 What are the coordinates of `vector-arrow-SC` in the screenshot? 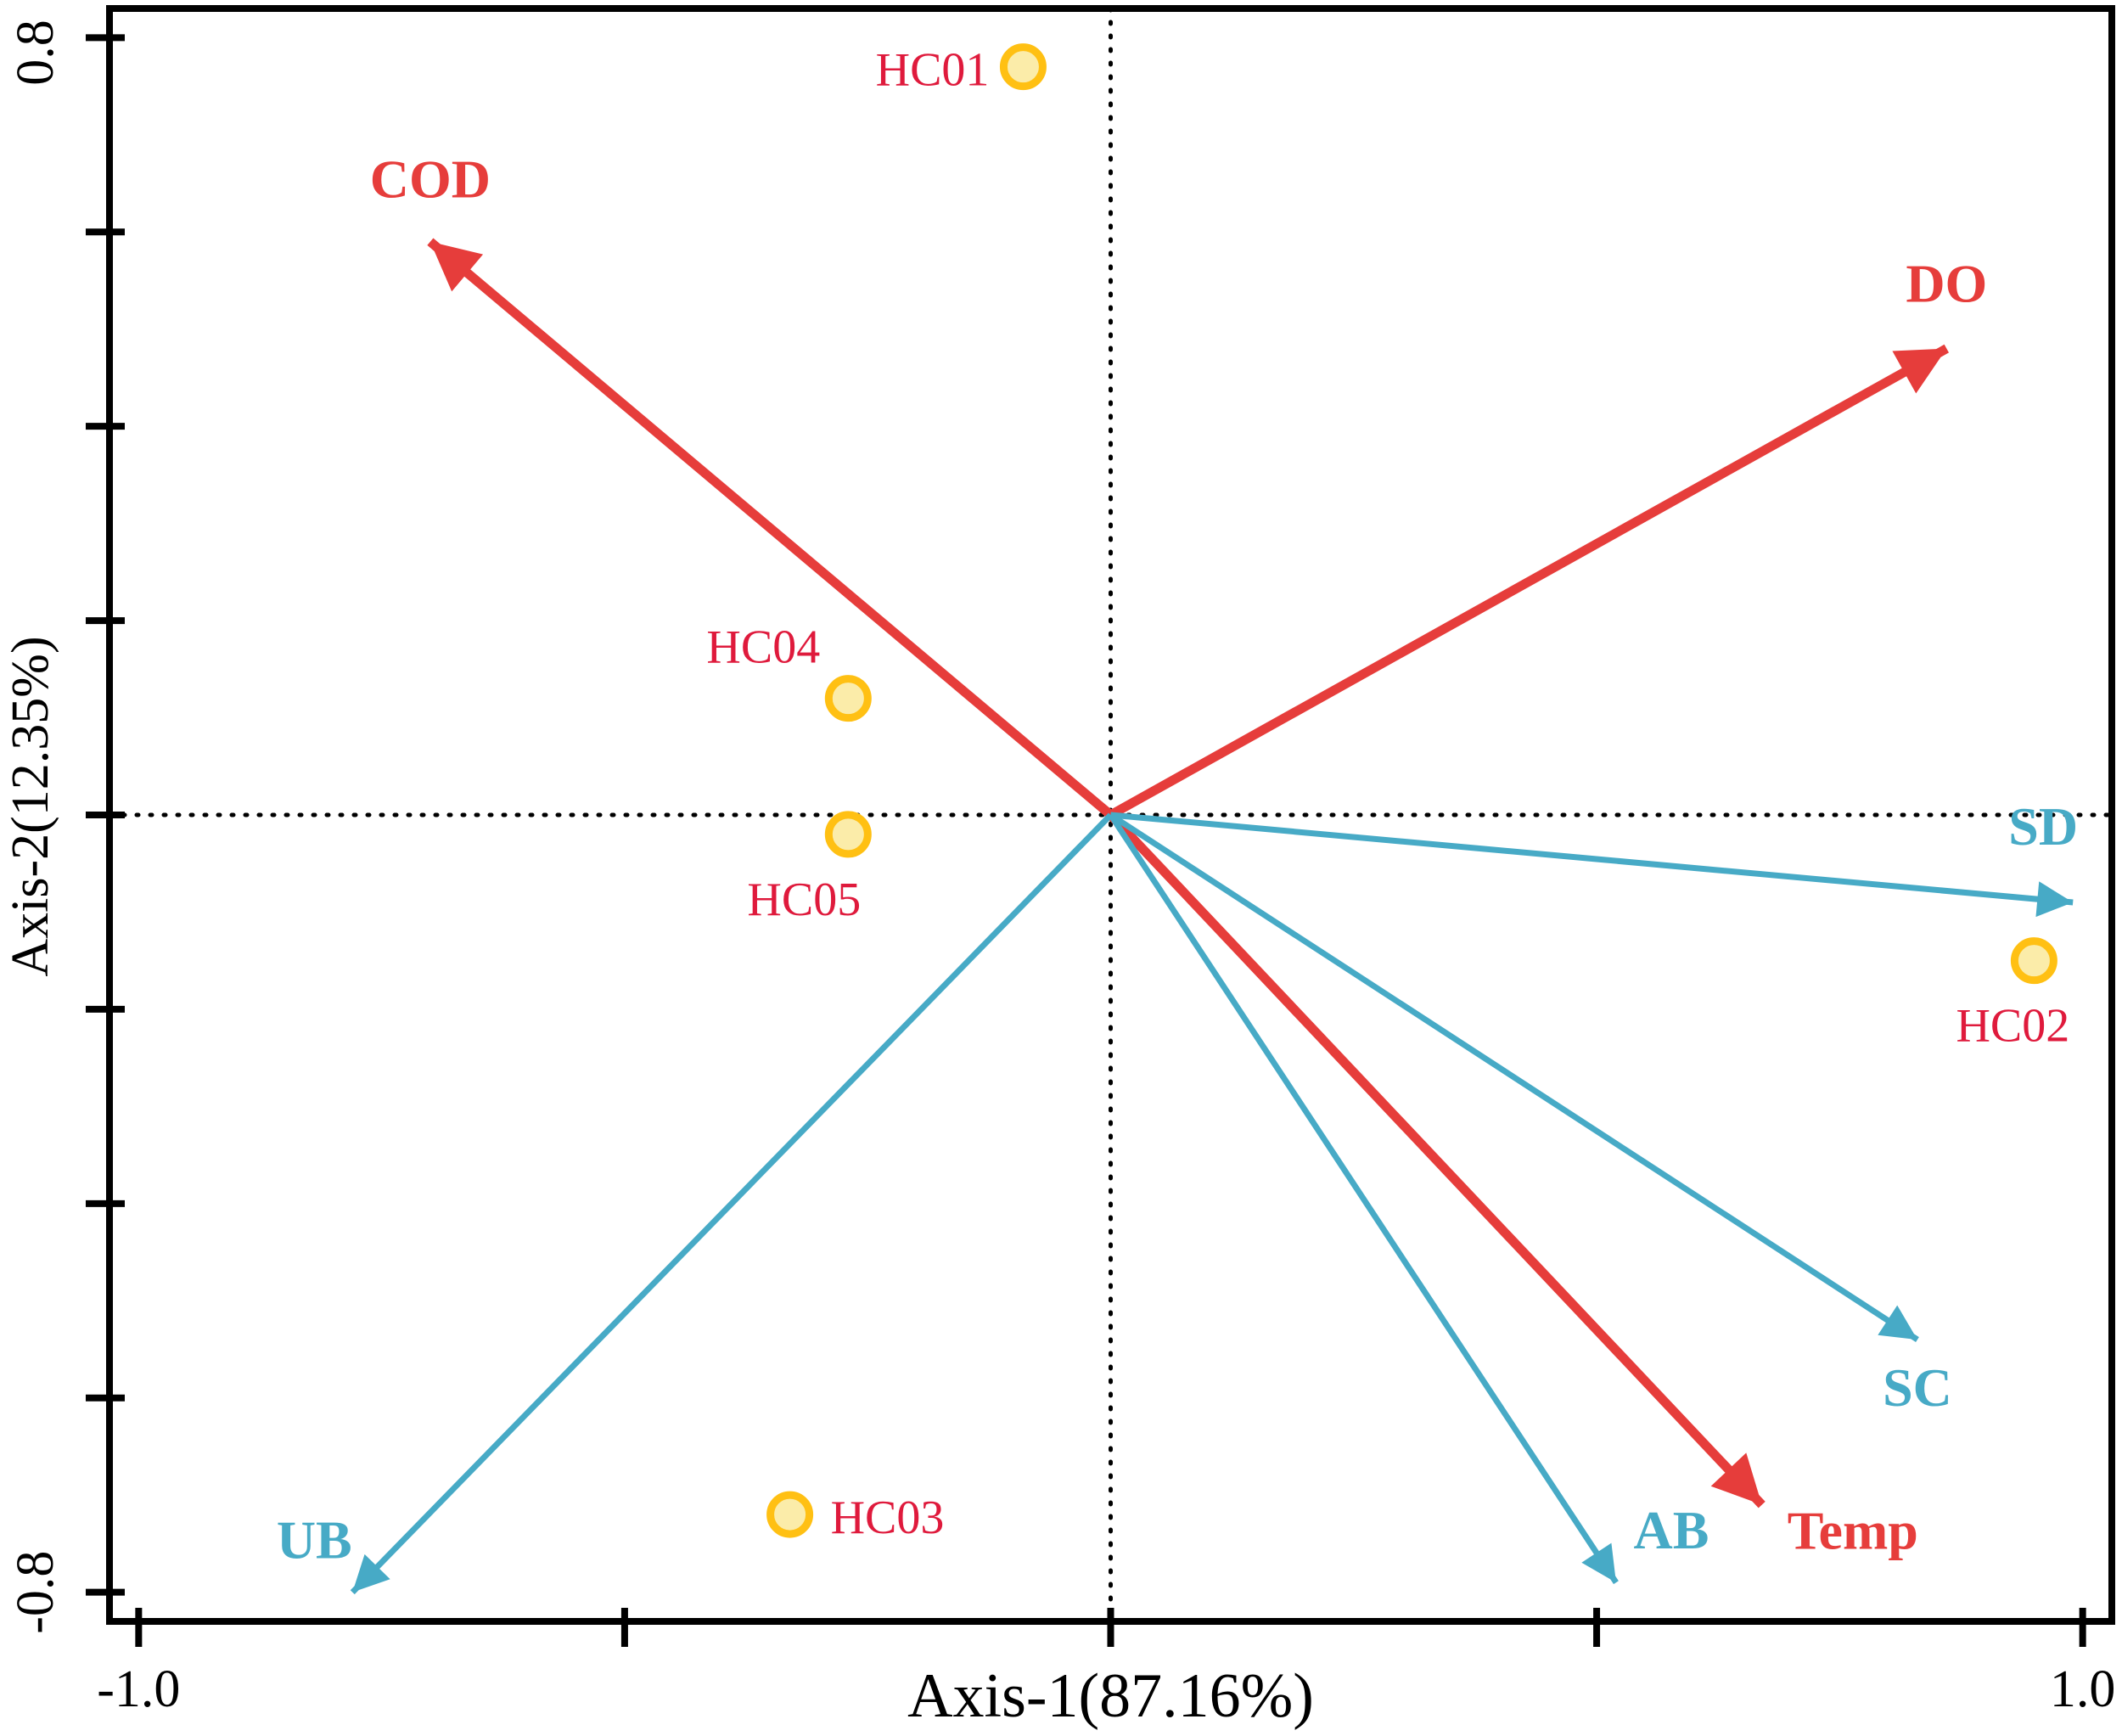 It's located at (1514, 1077).